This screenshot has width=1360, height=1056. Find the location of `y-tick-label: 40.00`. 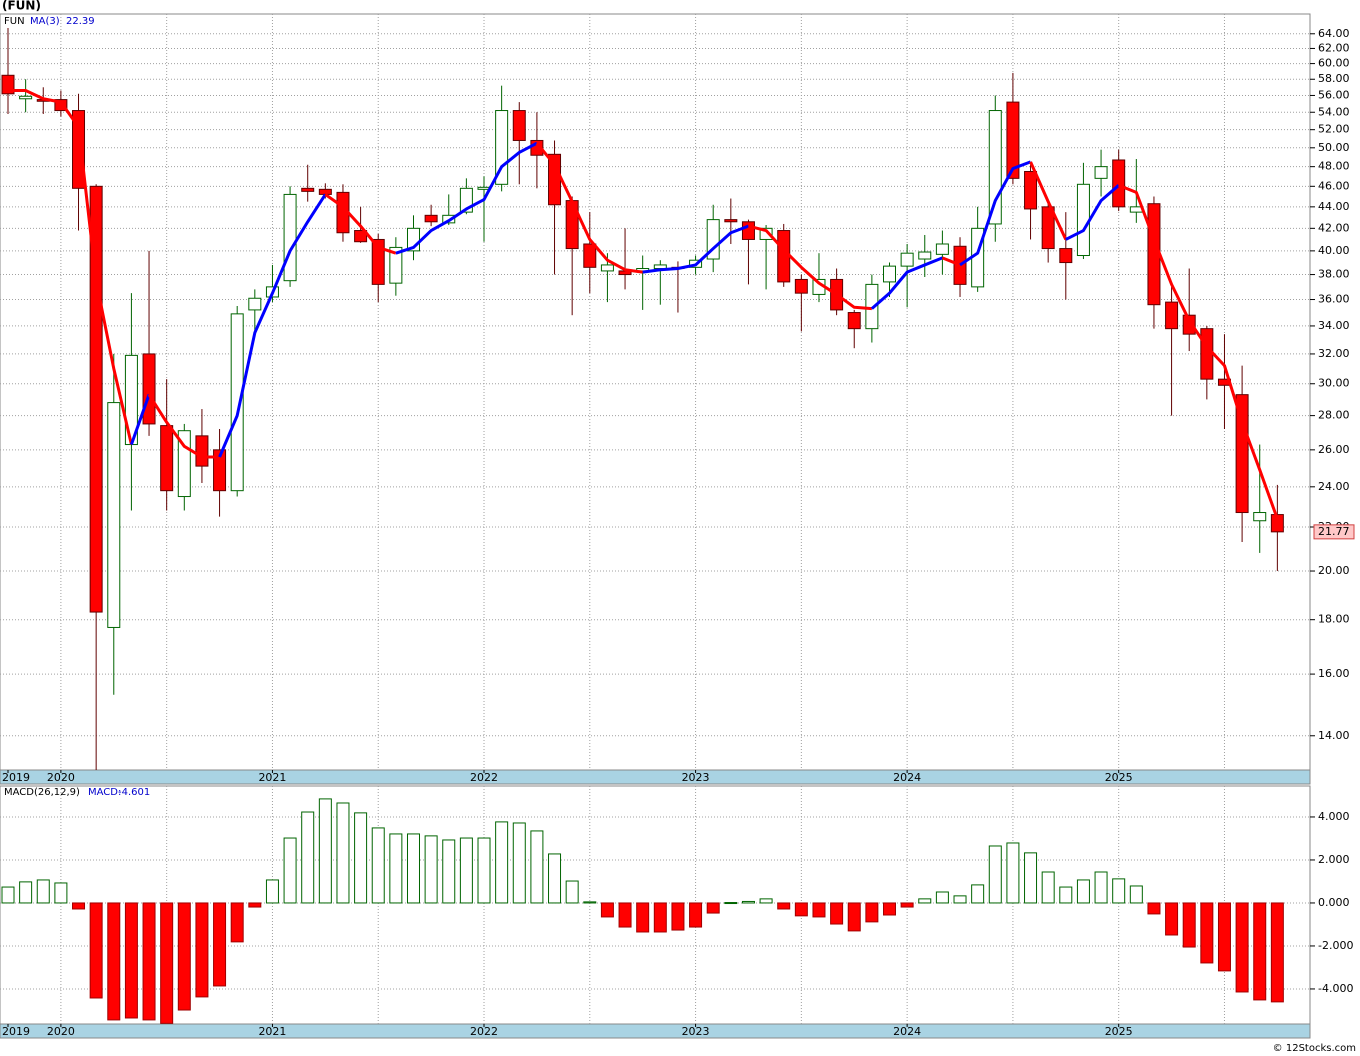

y-tick-label: 40.00 is located at coordinates (1334, 250).